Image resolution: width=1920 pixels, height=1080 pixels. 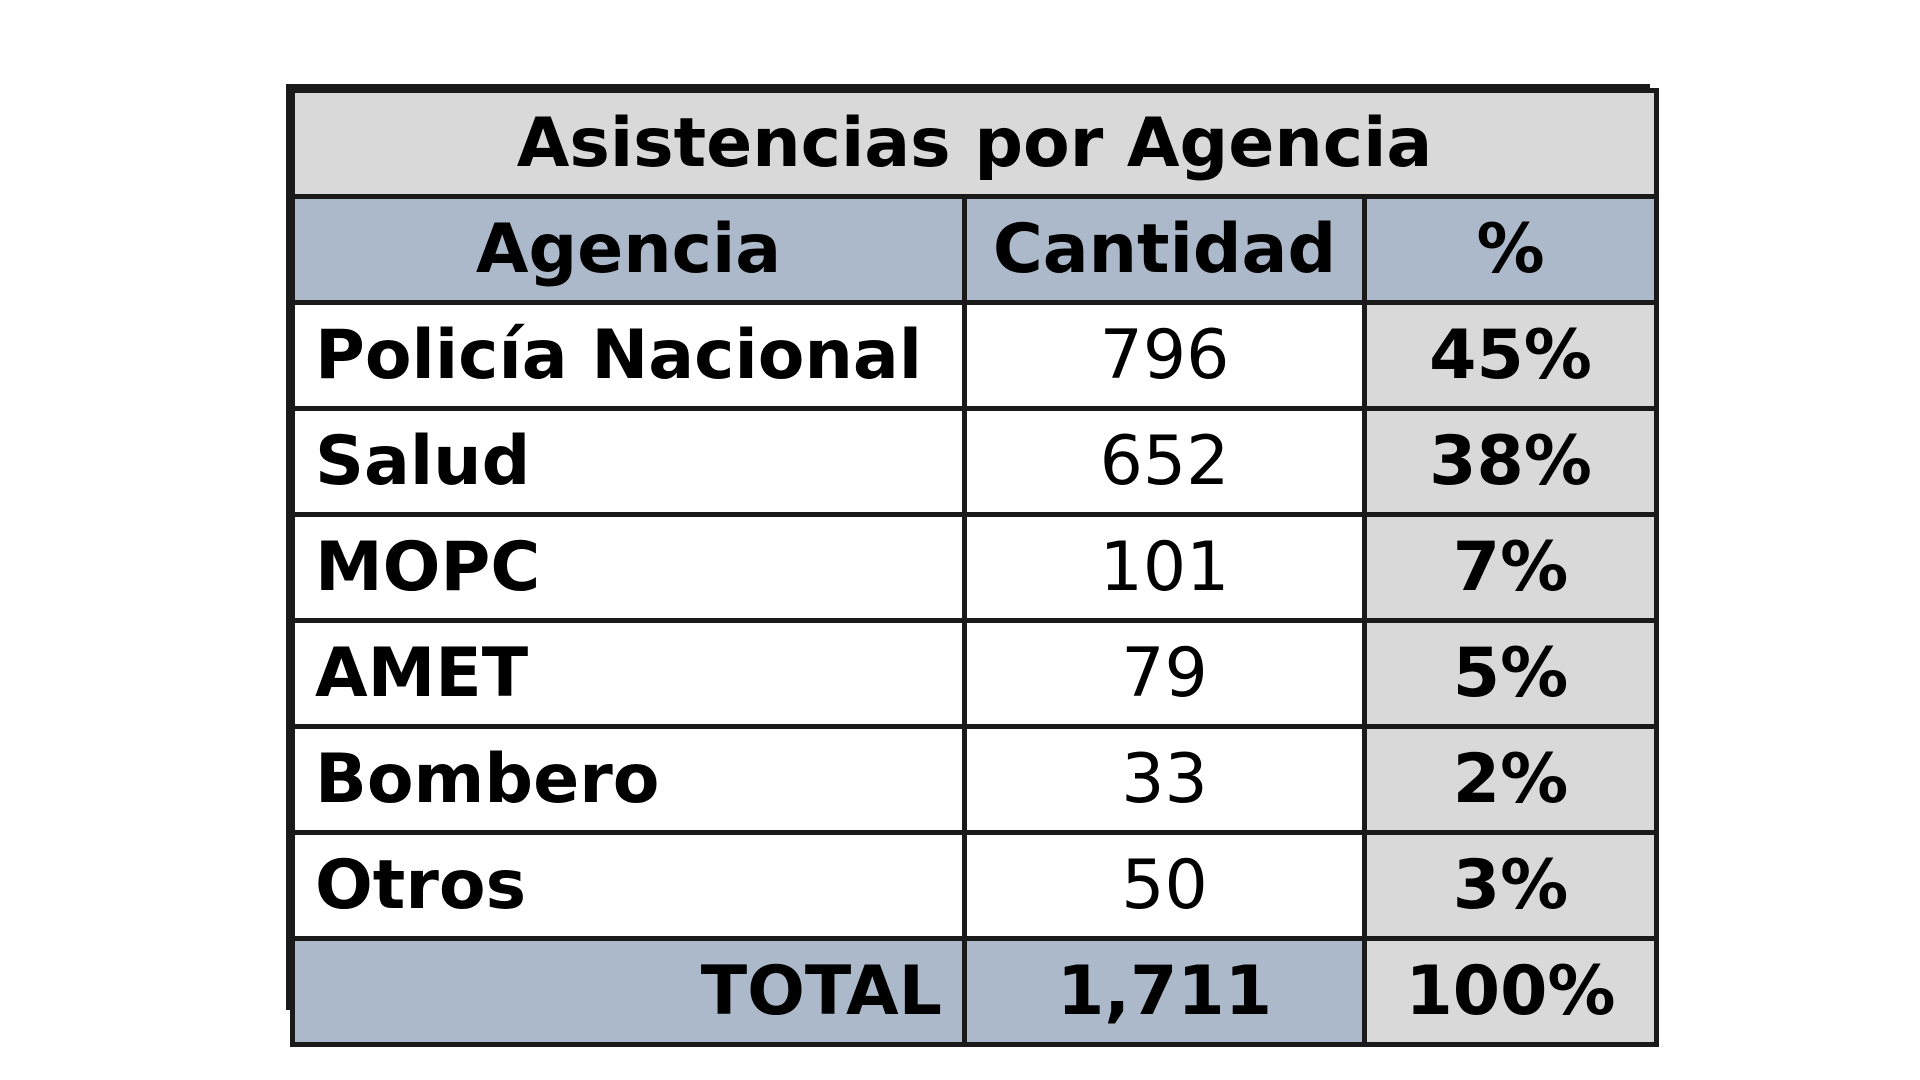 I want to click on header-agencia: Agencia, so click(x=628, y=249).